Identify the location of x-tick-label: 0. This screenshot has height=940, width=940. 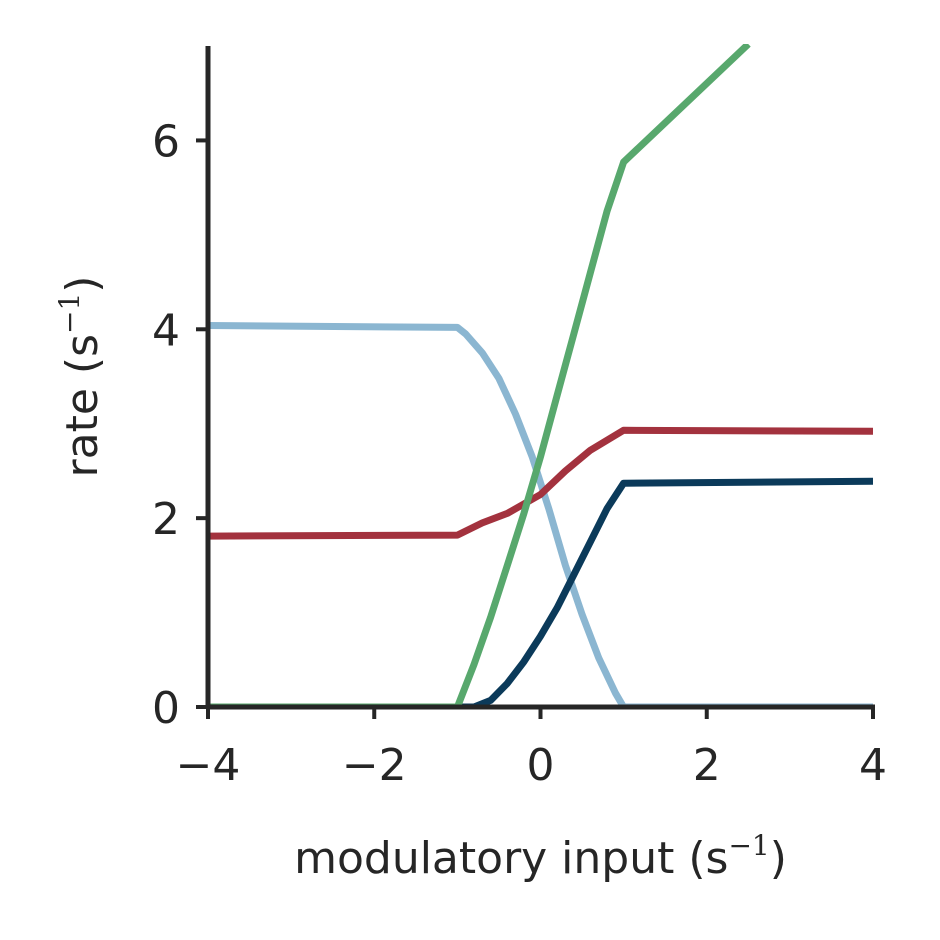
(541, 765).